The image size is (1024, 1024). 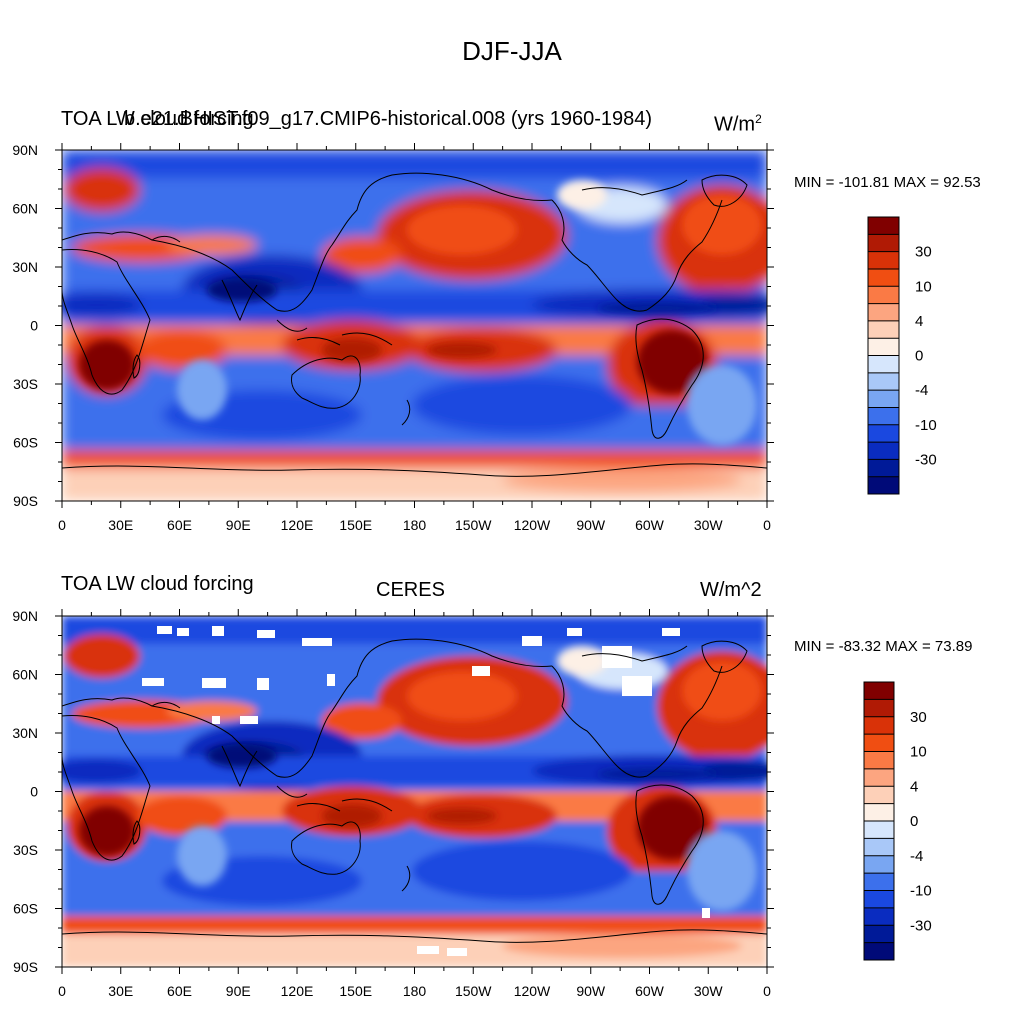 What do you see at coordinates (923, 286) in the screenshot?
I see `panel1-colorbar-label: 10` at bounding box center [923, 286].